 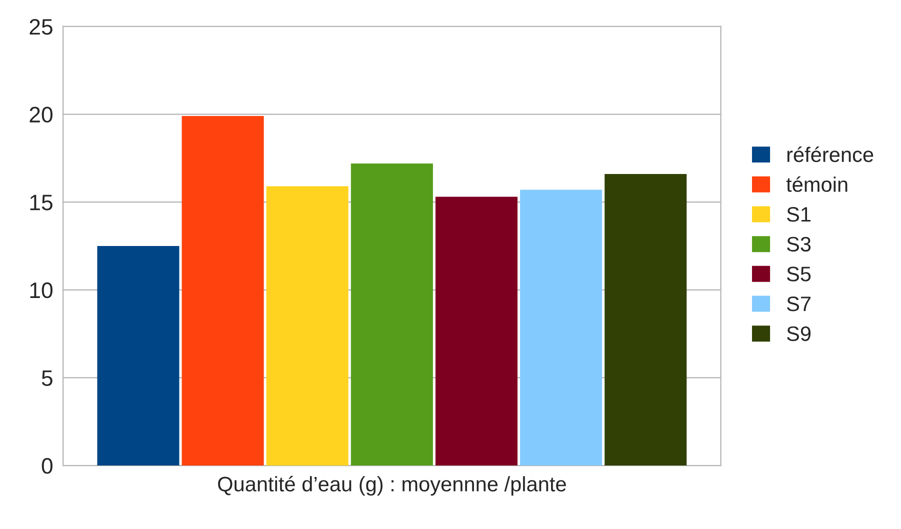 I want to click on y-tick-label: 20, so click(x=41, y=114).